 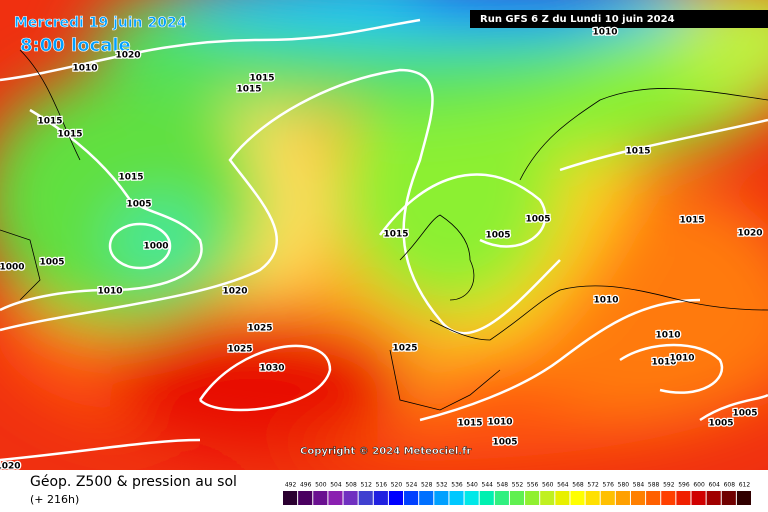 I want to click on footer-lead: (+ 216h), so click(x=54, y=499).